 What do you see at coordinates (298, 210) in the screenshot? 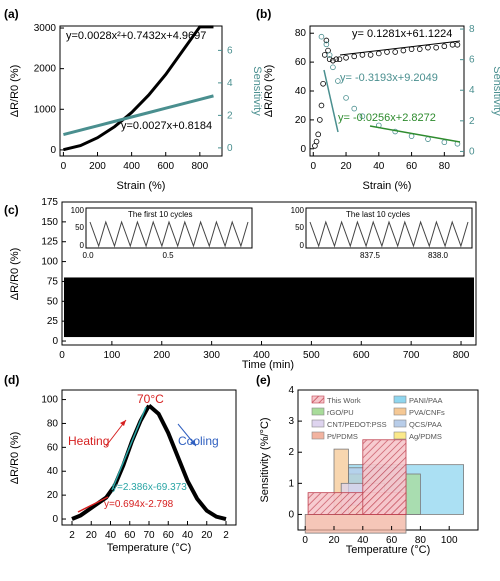
I see `inset-last-ytick: 100` at bounding box center [298, 210].